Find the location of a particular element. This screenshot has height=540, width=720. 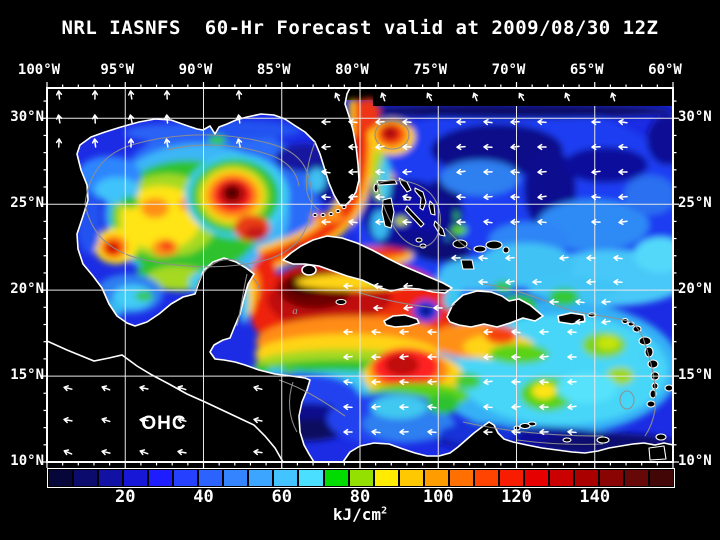

lat-axis-label-right: 25°N is located at coordinates (695, 203).